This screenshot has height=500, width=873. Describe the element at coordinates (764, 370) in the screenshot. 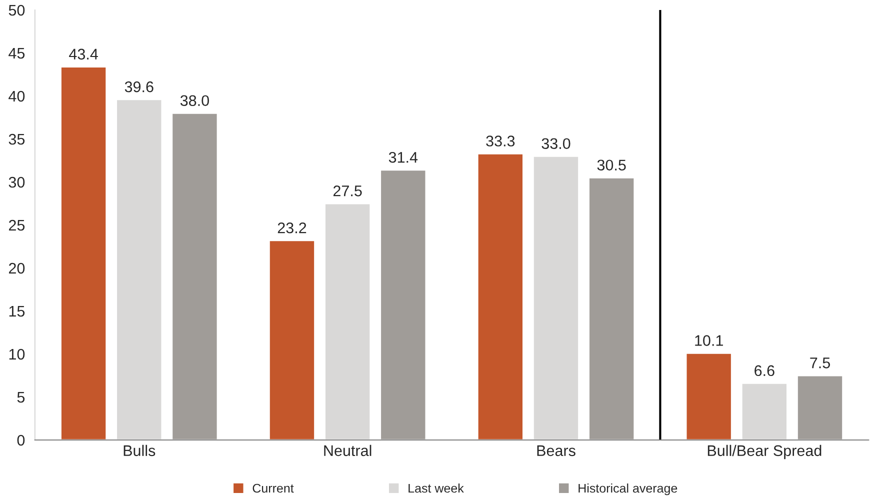

I see `data-label: 6.6` at that location.